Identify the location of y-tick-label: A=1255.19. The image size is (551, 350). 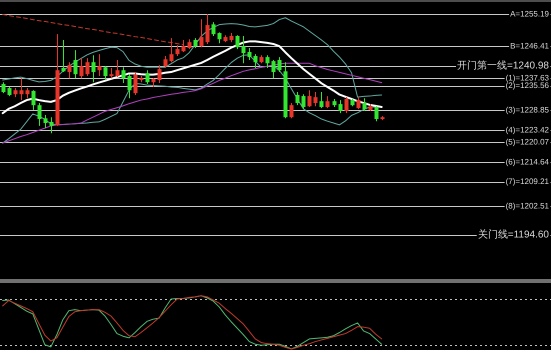
(530, 14).